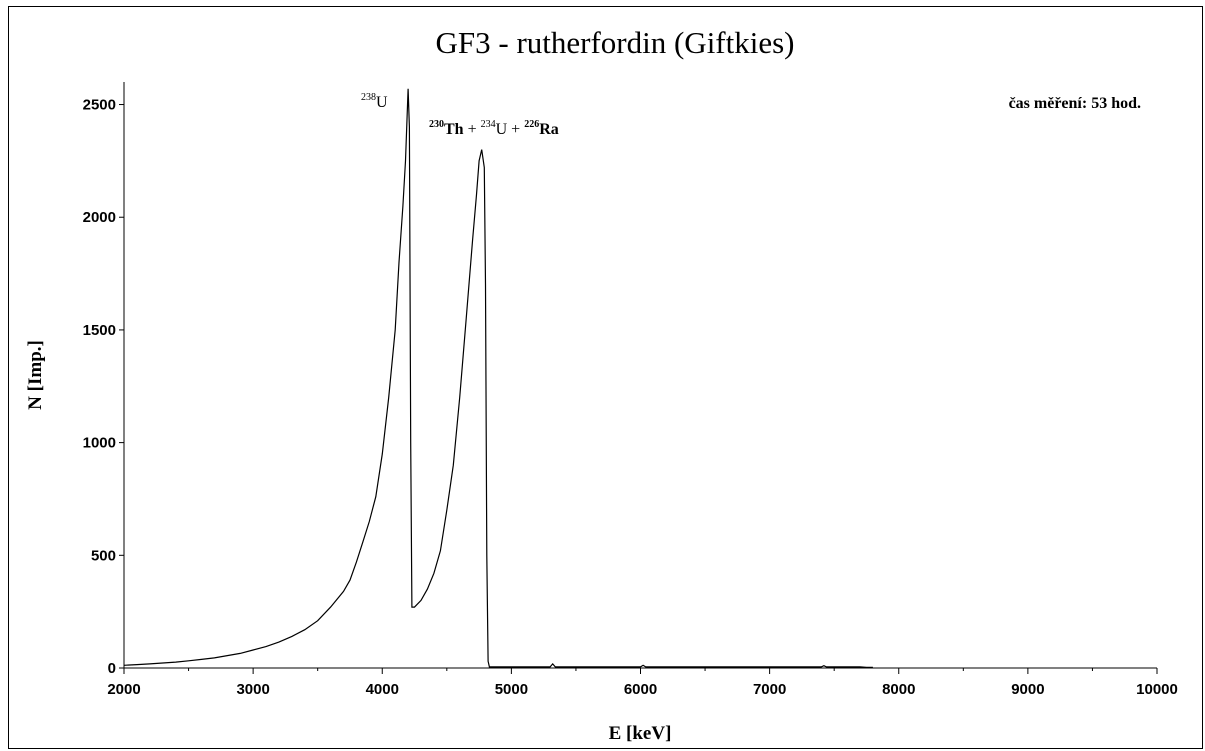  I want to click on peak-label-u238: 238U, so click(374, 101).